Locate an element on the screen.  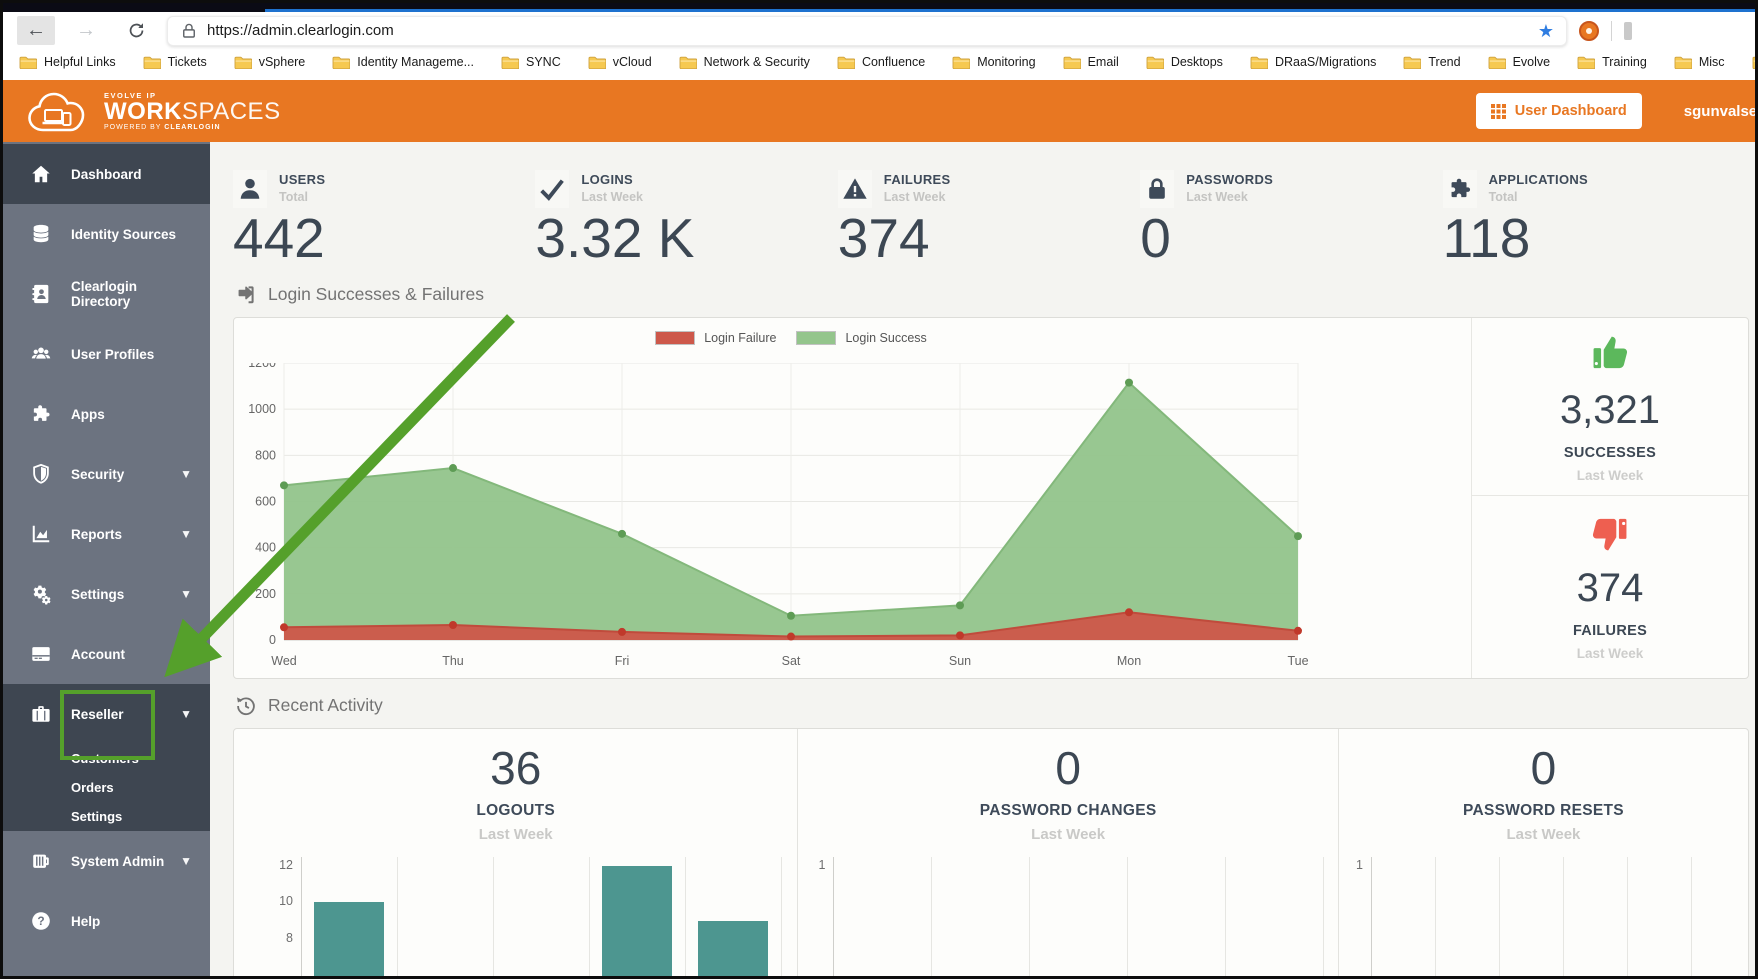
bookmark-item: Training is located at coordinates (1612, 62).